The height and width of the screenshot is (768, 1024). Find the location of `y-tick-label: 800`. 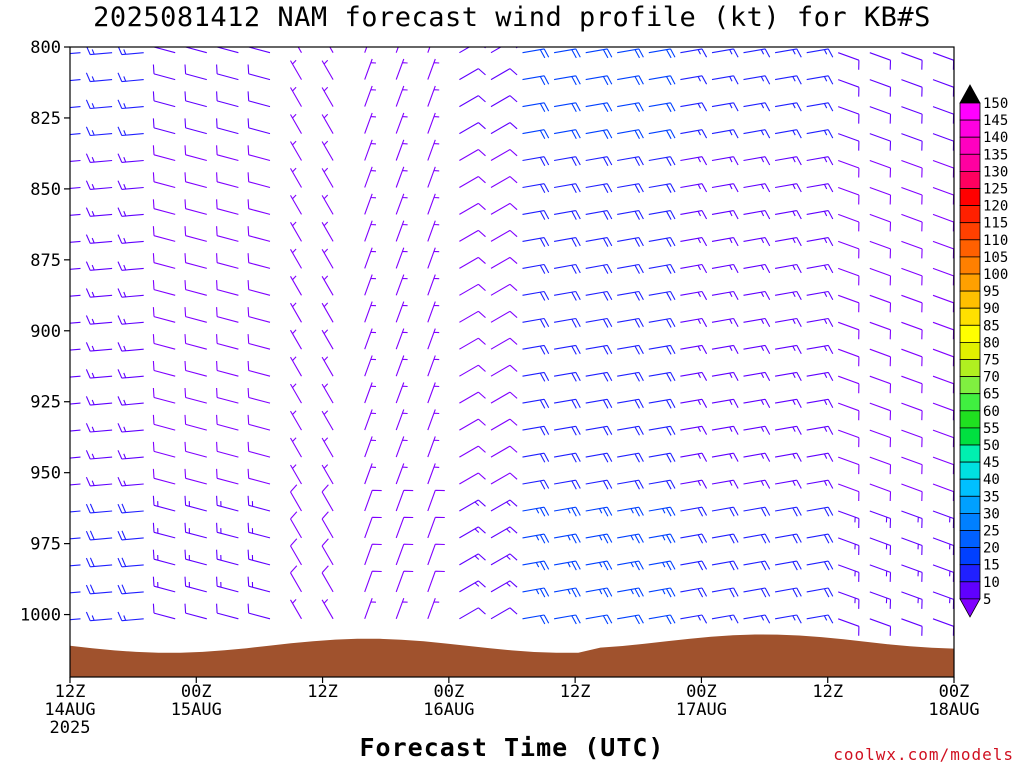

y-tick-label: 800 is located at coordinates (45, 48).